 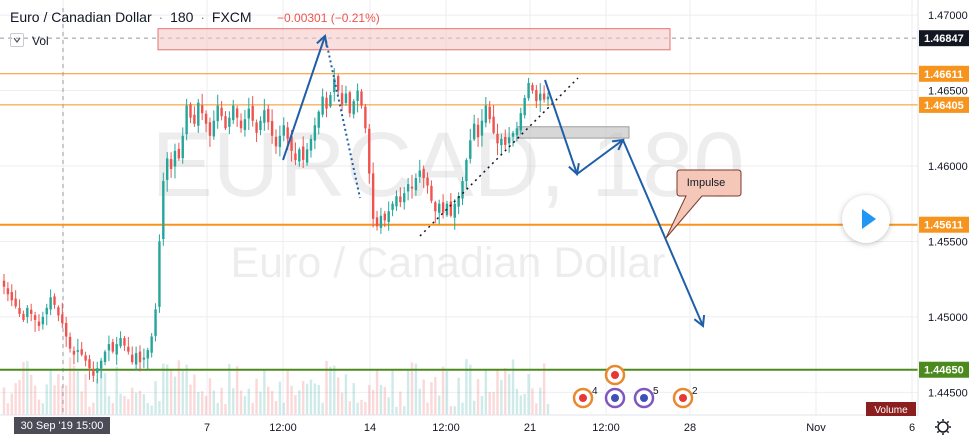 What do you see at coordinates (595, 391) in the screenshot?
I see `event-count: 4` at bounding box center [595, 391].